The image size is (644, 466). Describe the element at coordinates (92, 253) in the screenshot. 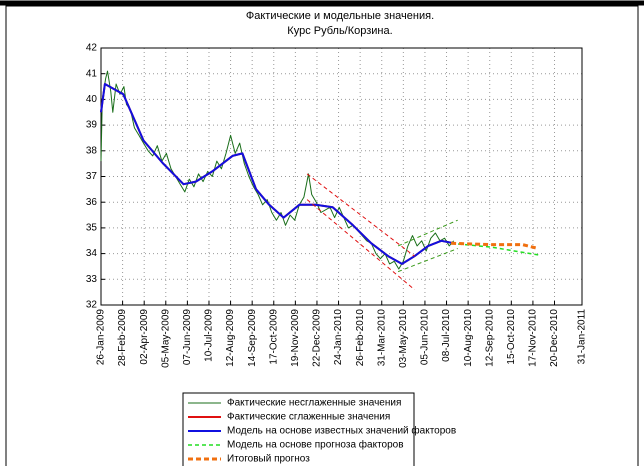

I see `y-tick-label: 34` at that location.